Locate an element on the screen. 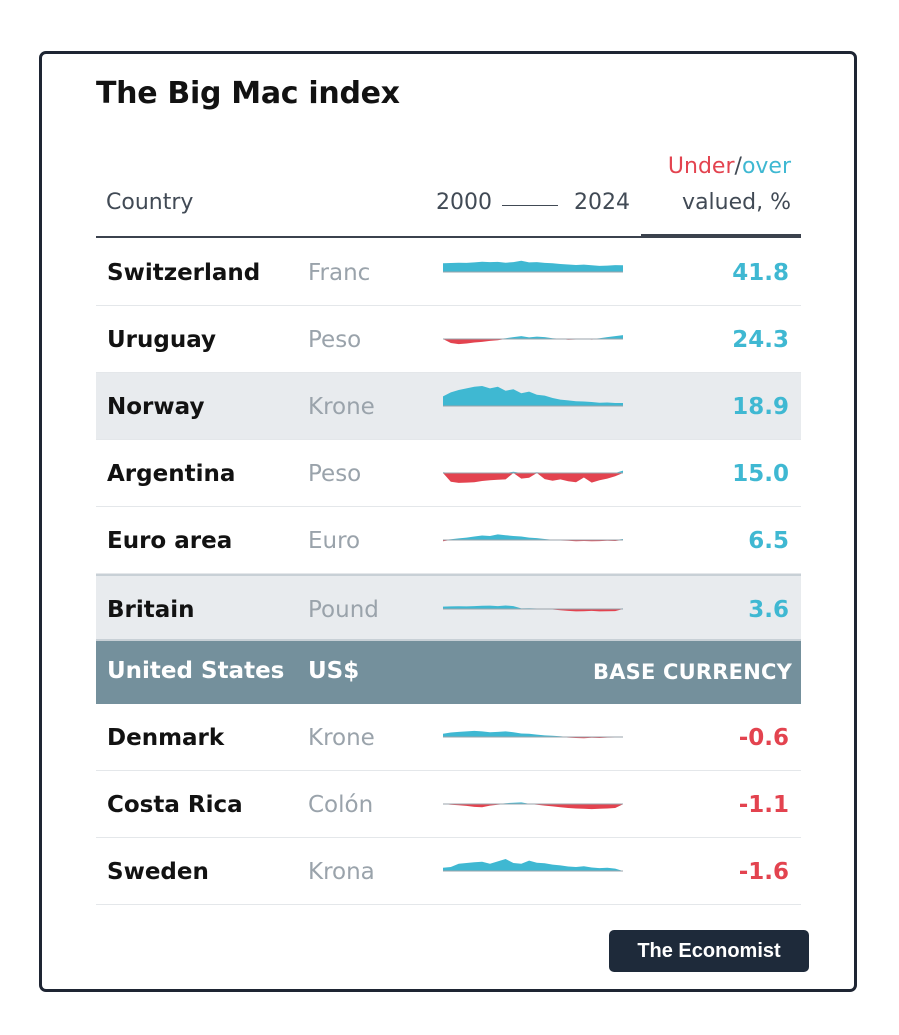  table-row: Euro area Euro 6.5 is located at coordinates (448, 540).